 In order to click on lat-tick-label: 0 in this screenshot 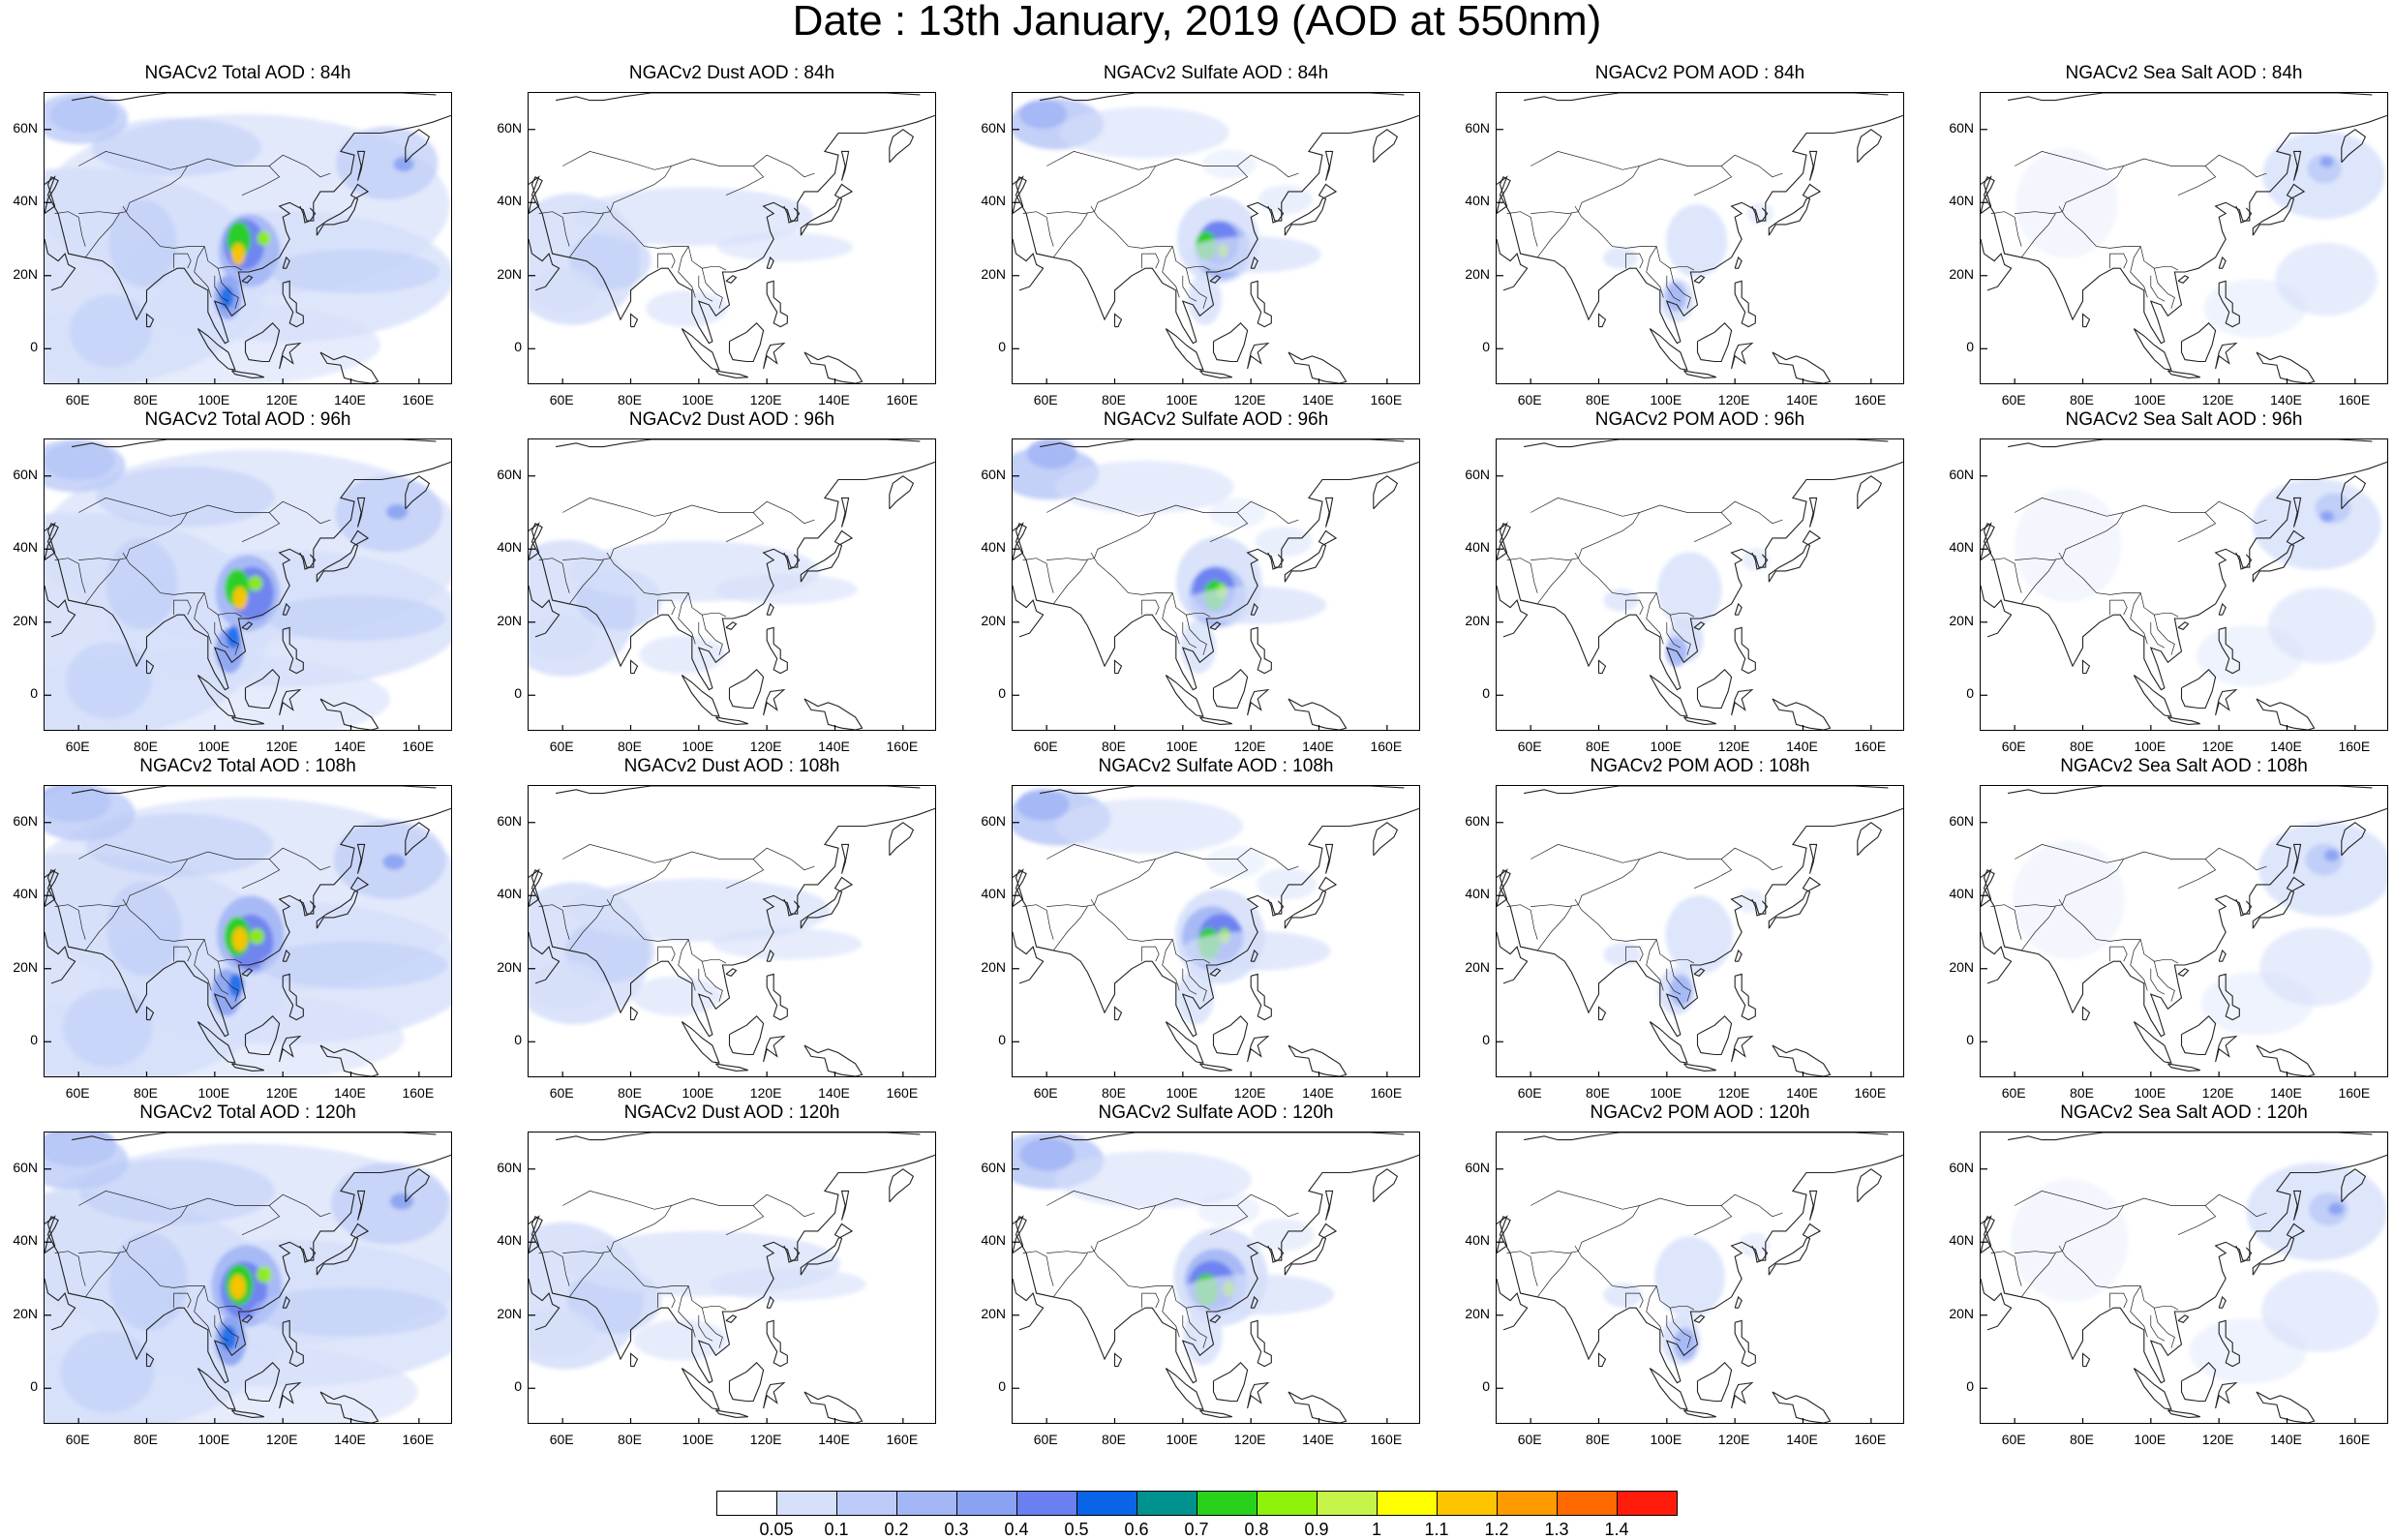, I will do `click(1486, 693)`.